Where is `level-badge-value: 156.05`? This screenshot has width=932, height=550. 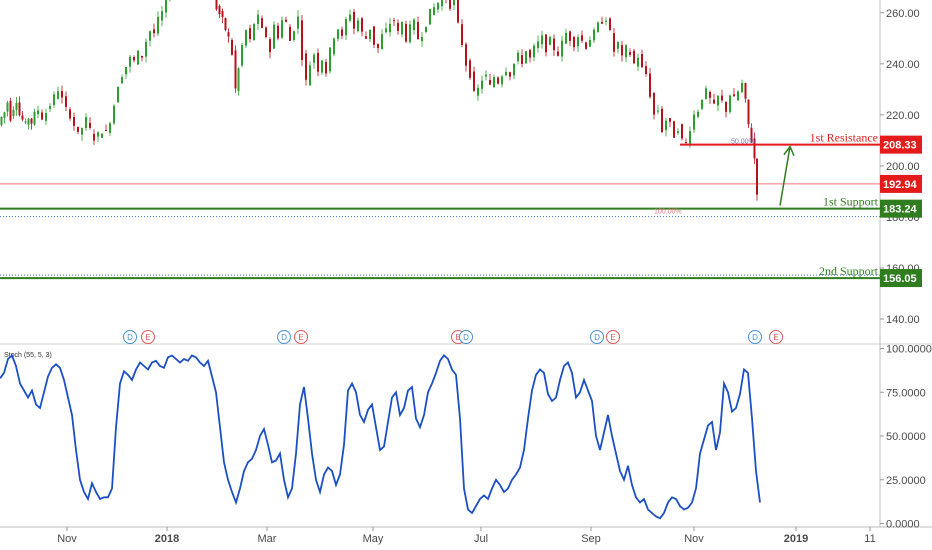
level-badge-value: 156.05 is located at coordinates (900, 279).